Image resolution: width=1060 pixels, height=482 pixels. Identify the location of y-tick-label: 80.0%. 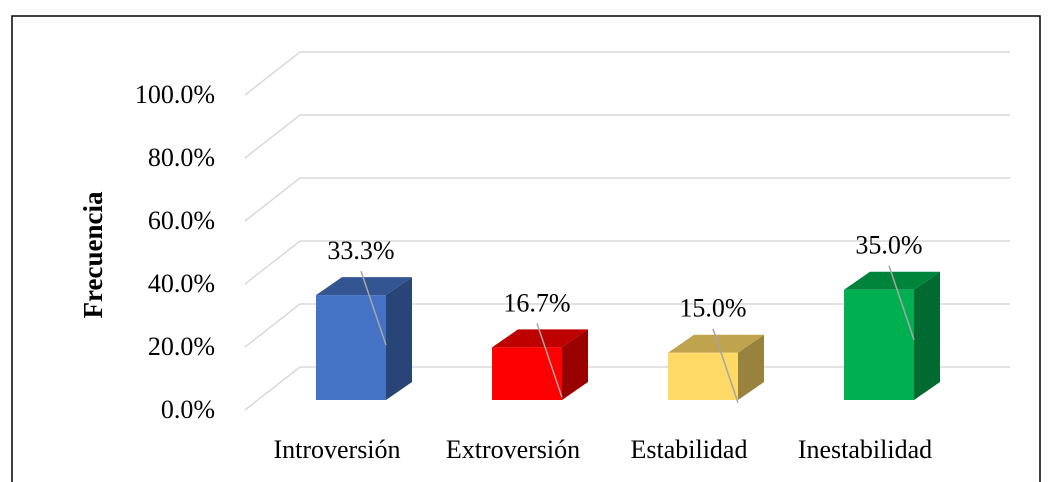
(181, 157).